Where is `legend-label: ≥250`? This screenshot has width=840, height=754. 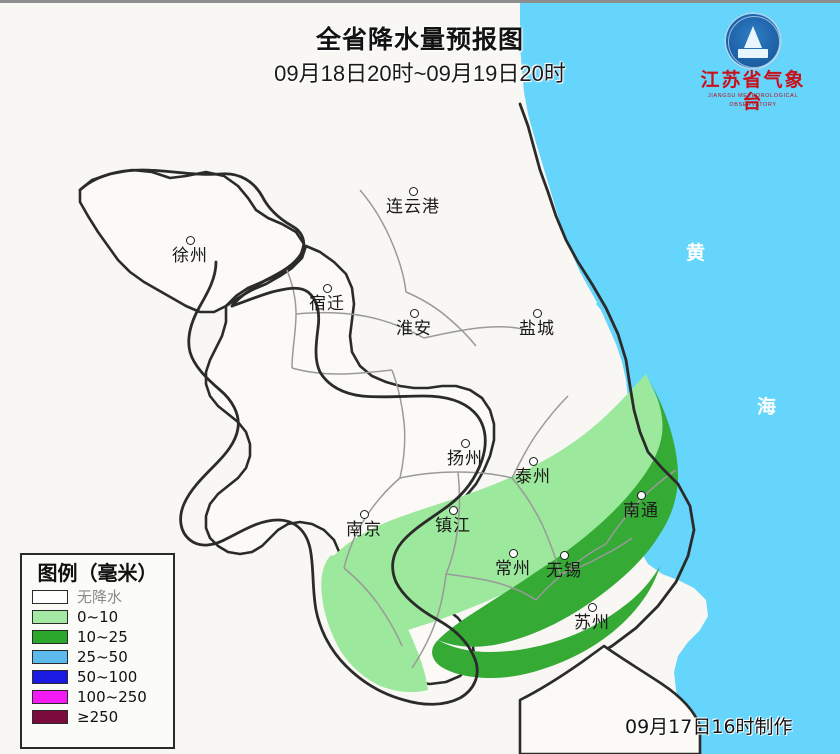
legend-label: ≥250 is located at coordinates (98, 717).